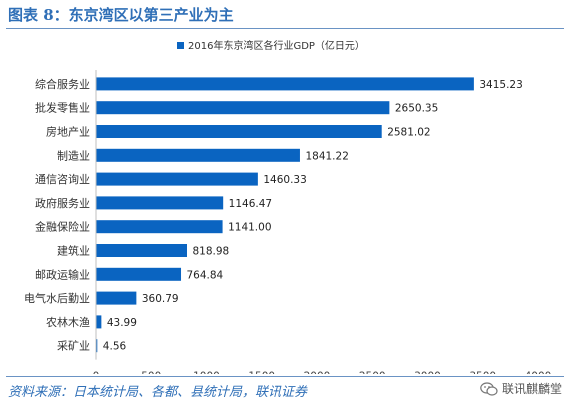  What do you see at coordinates (122, 323) in the screenshot?
I see `data-label: 43.99` at bounding box center [122, 323].